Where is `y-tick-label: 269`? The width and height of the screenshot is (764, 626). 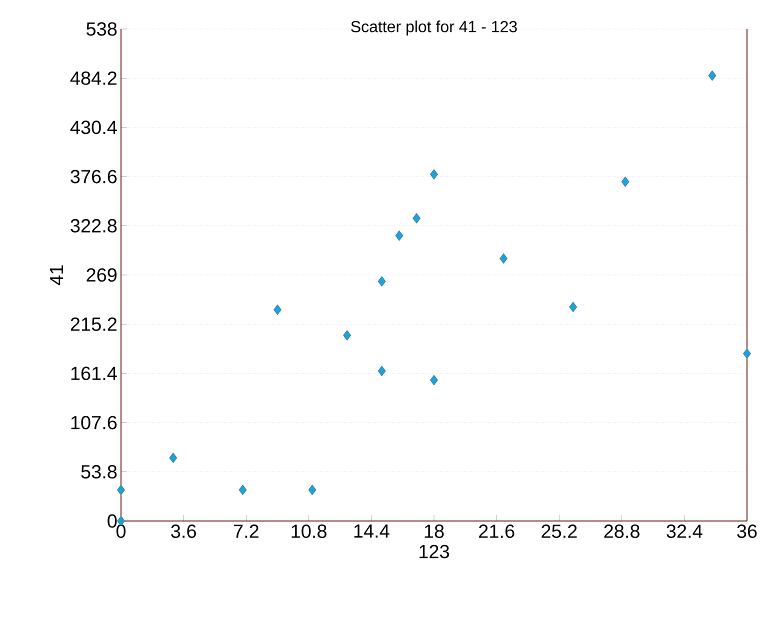 y-tick-label: 269 is located at coordinates (101, 275).